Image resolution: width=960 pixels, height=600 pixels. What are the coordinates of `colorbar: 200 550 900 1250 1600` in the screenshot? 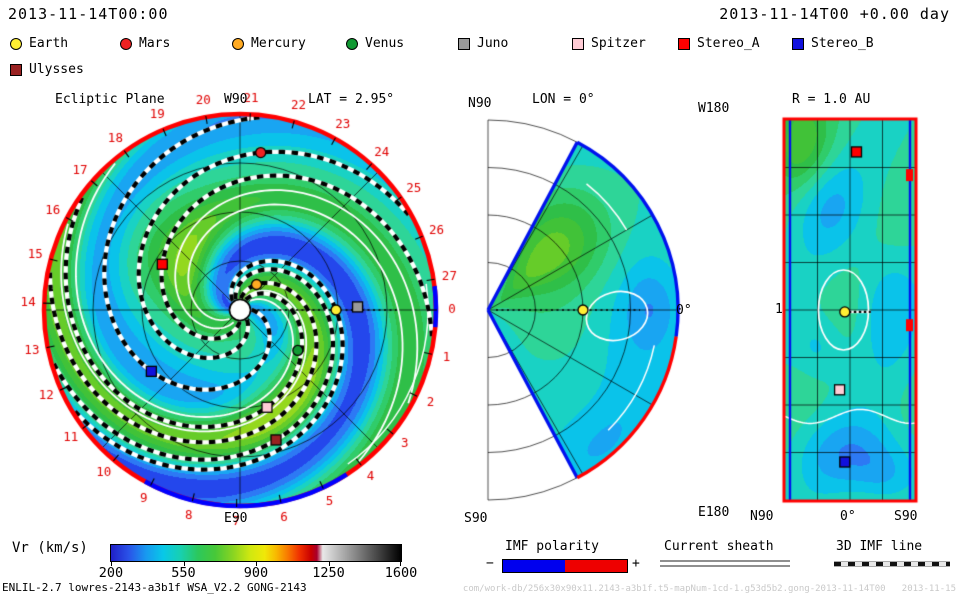 It's located at (258, 562).